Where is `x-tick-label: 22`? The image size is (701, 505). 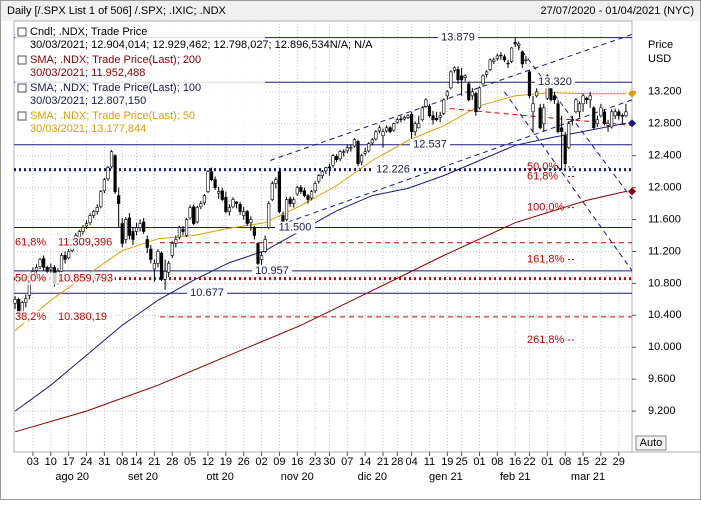
x-tick-label: 22 is located at coordinates (529, 462).